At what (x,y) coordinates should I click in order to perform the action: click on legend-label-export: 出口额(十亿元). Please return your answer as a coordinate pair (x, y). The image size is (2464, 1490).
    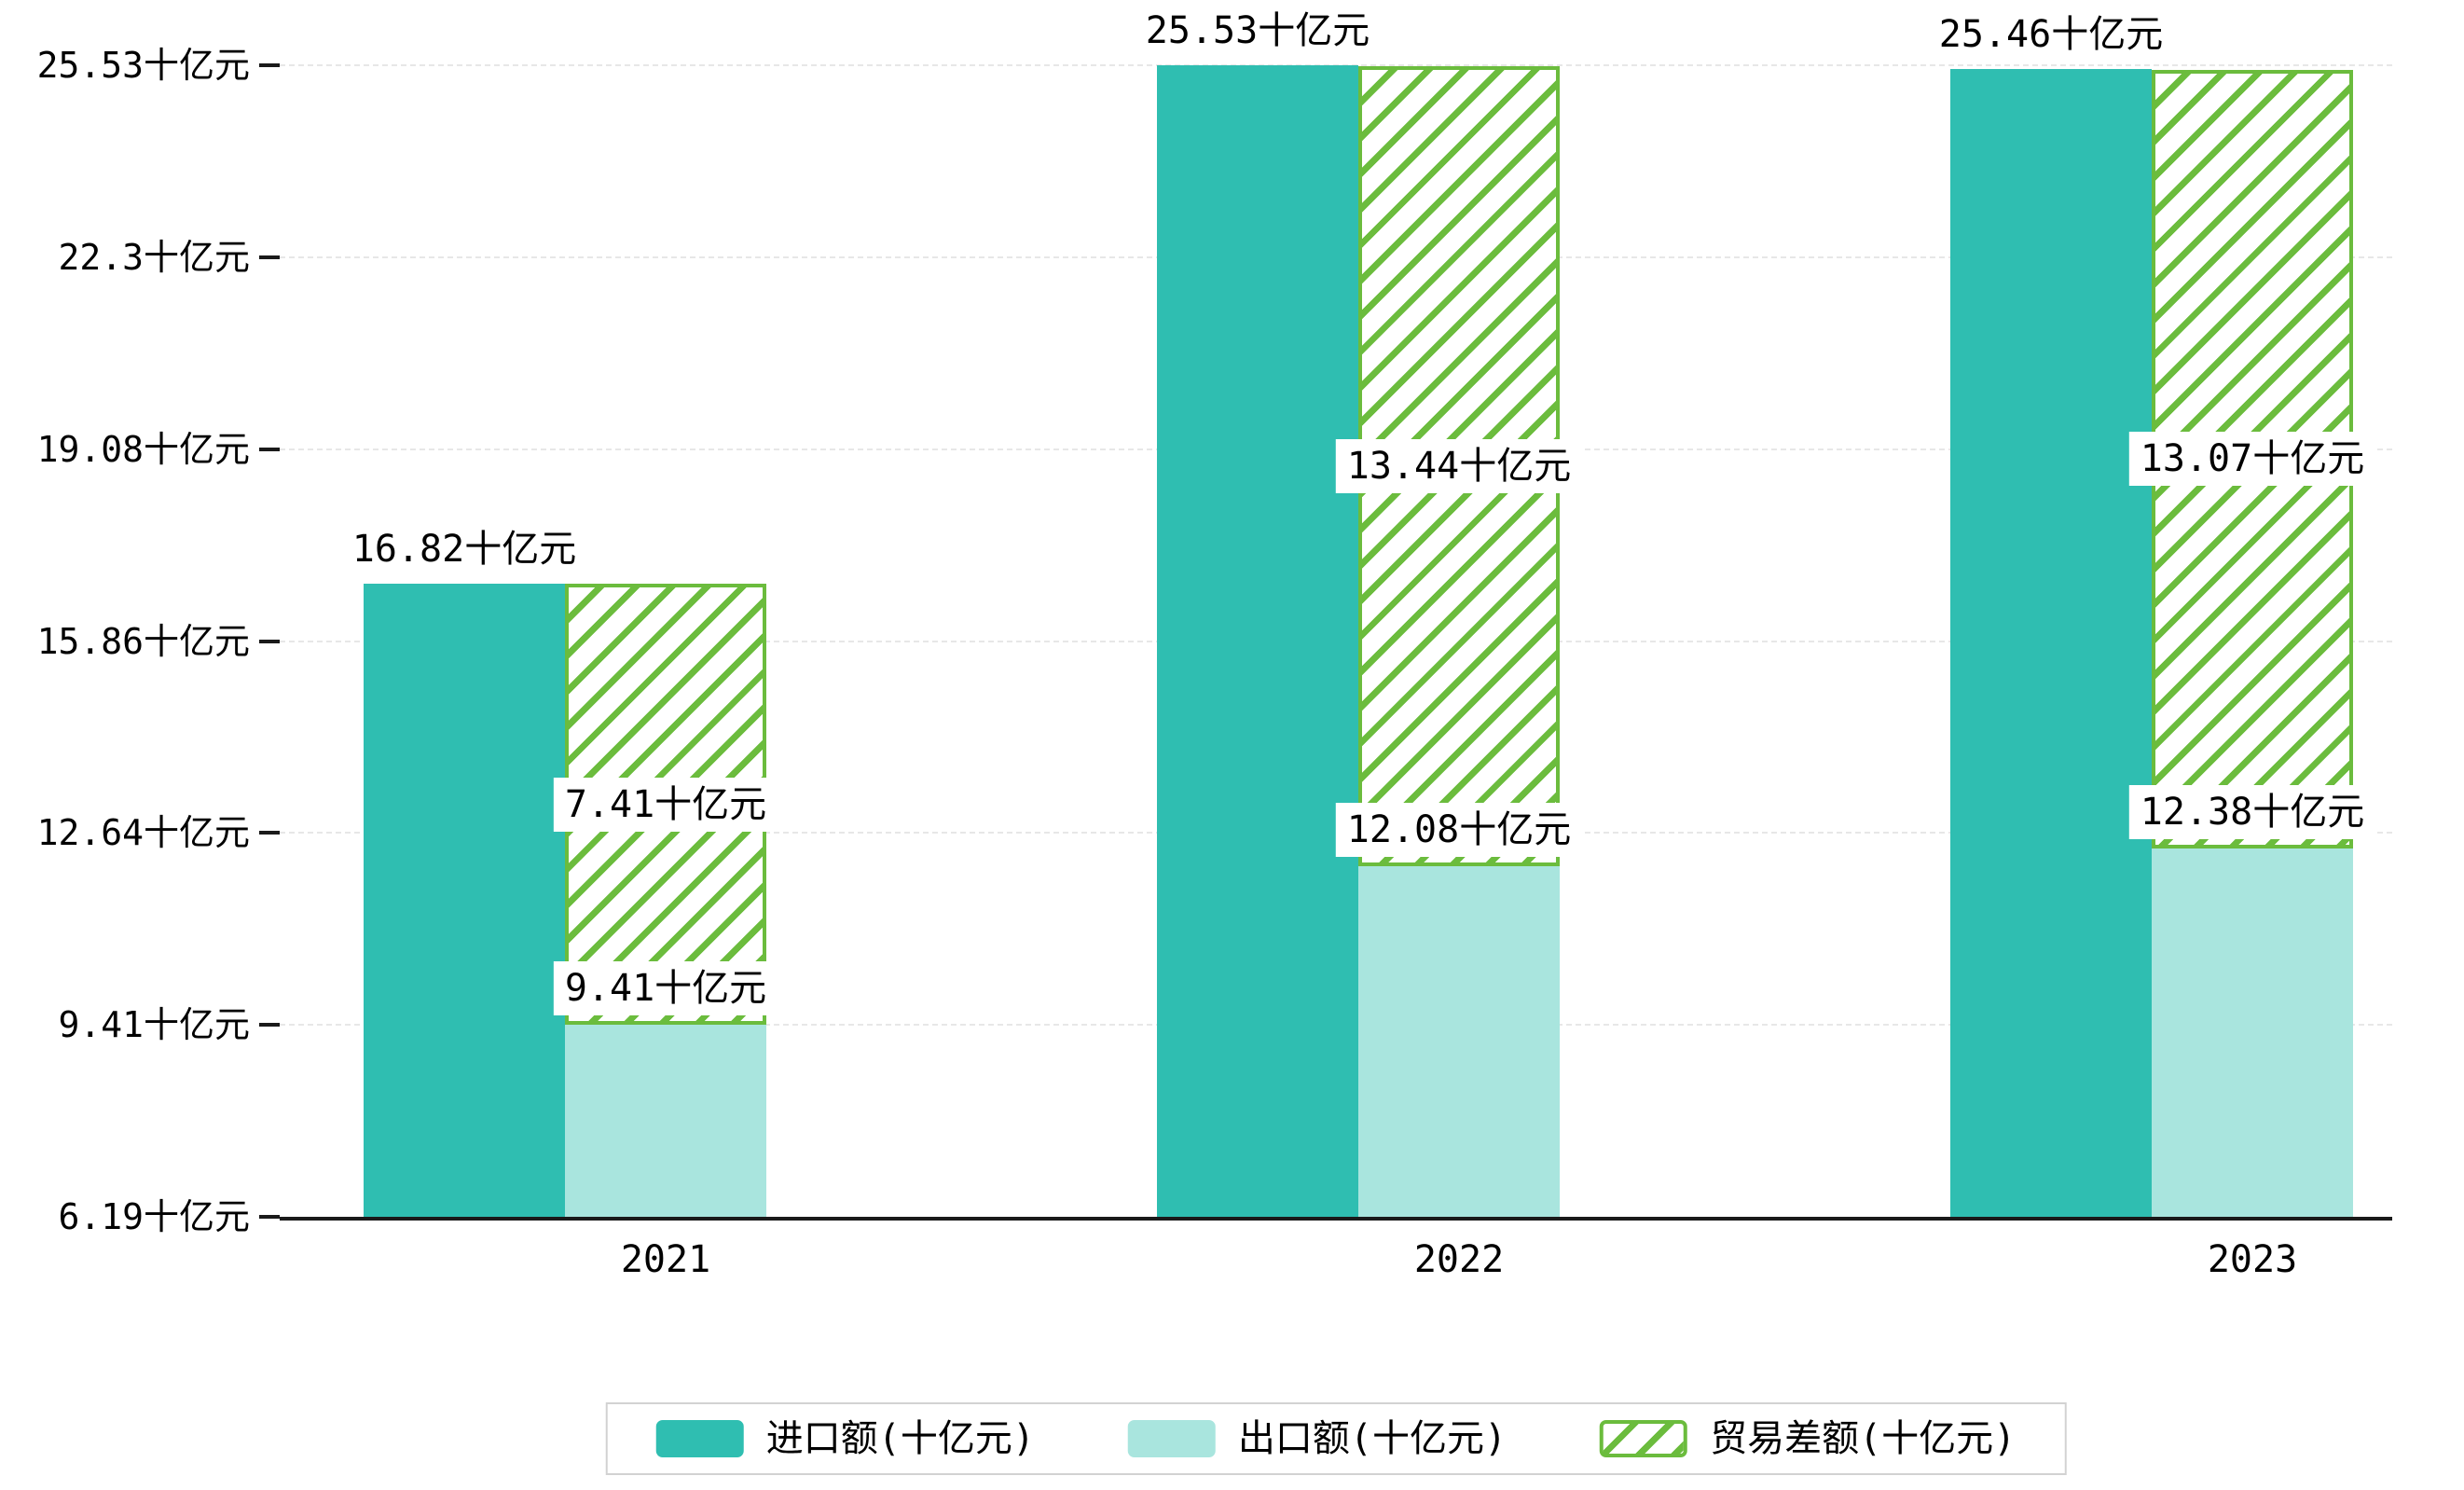
    Looking at the image, I should click on (1372, 1438).